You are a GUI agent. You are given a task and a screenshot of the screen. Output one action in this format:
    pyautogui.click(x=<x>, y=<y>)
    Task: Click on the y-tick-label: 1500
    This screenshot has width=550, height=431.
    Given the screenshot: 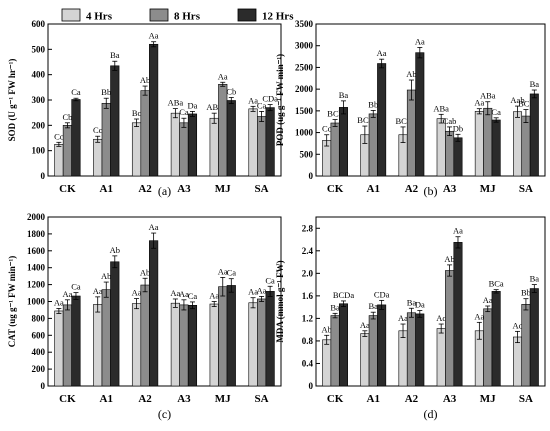 What is the action you would take?
    pyautogui.click(x=304, y=111)
    